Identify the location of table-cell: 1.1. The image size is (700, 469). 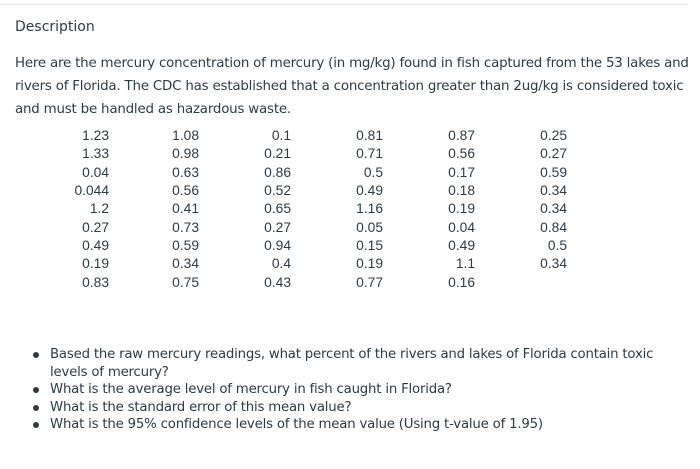
(465, 264).